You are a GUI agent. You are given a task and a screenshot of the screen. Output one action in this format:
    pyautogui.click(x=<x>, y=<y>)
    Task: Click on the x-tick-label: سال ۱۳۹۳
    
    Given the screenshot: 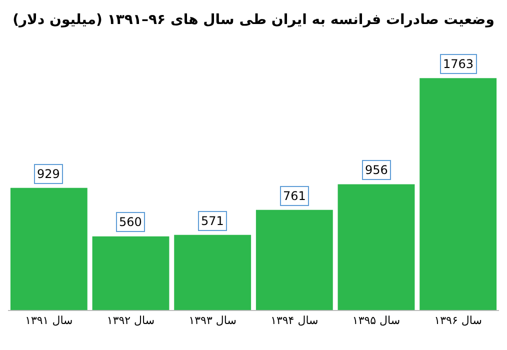 What is the action you would take?
    pyautogui.click(x=212, y=321)
    